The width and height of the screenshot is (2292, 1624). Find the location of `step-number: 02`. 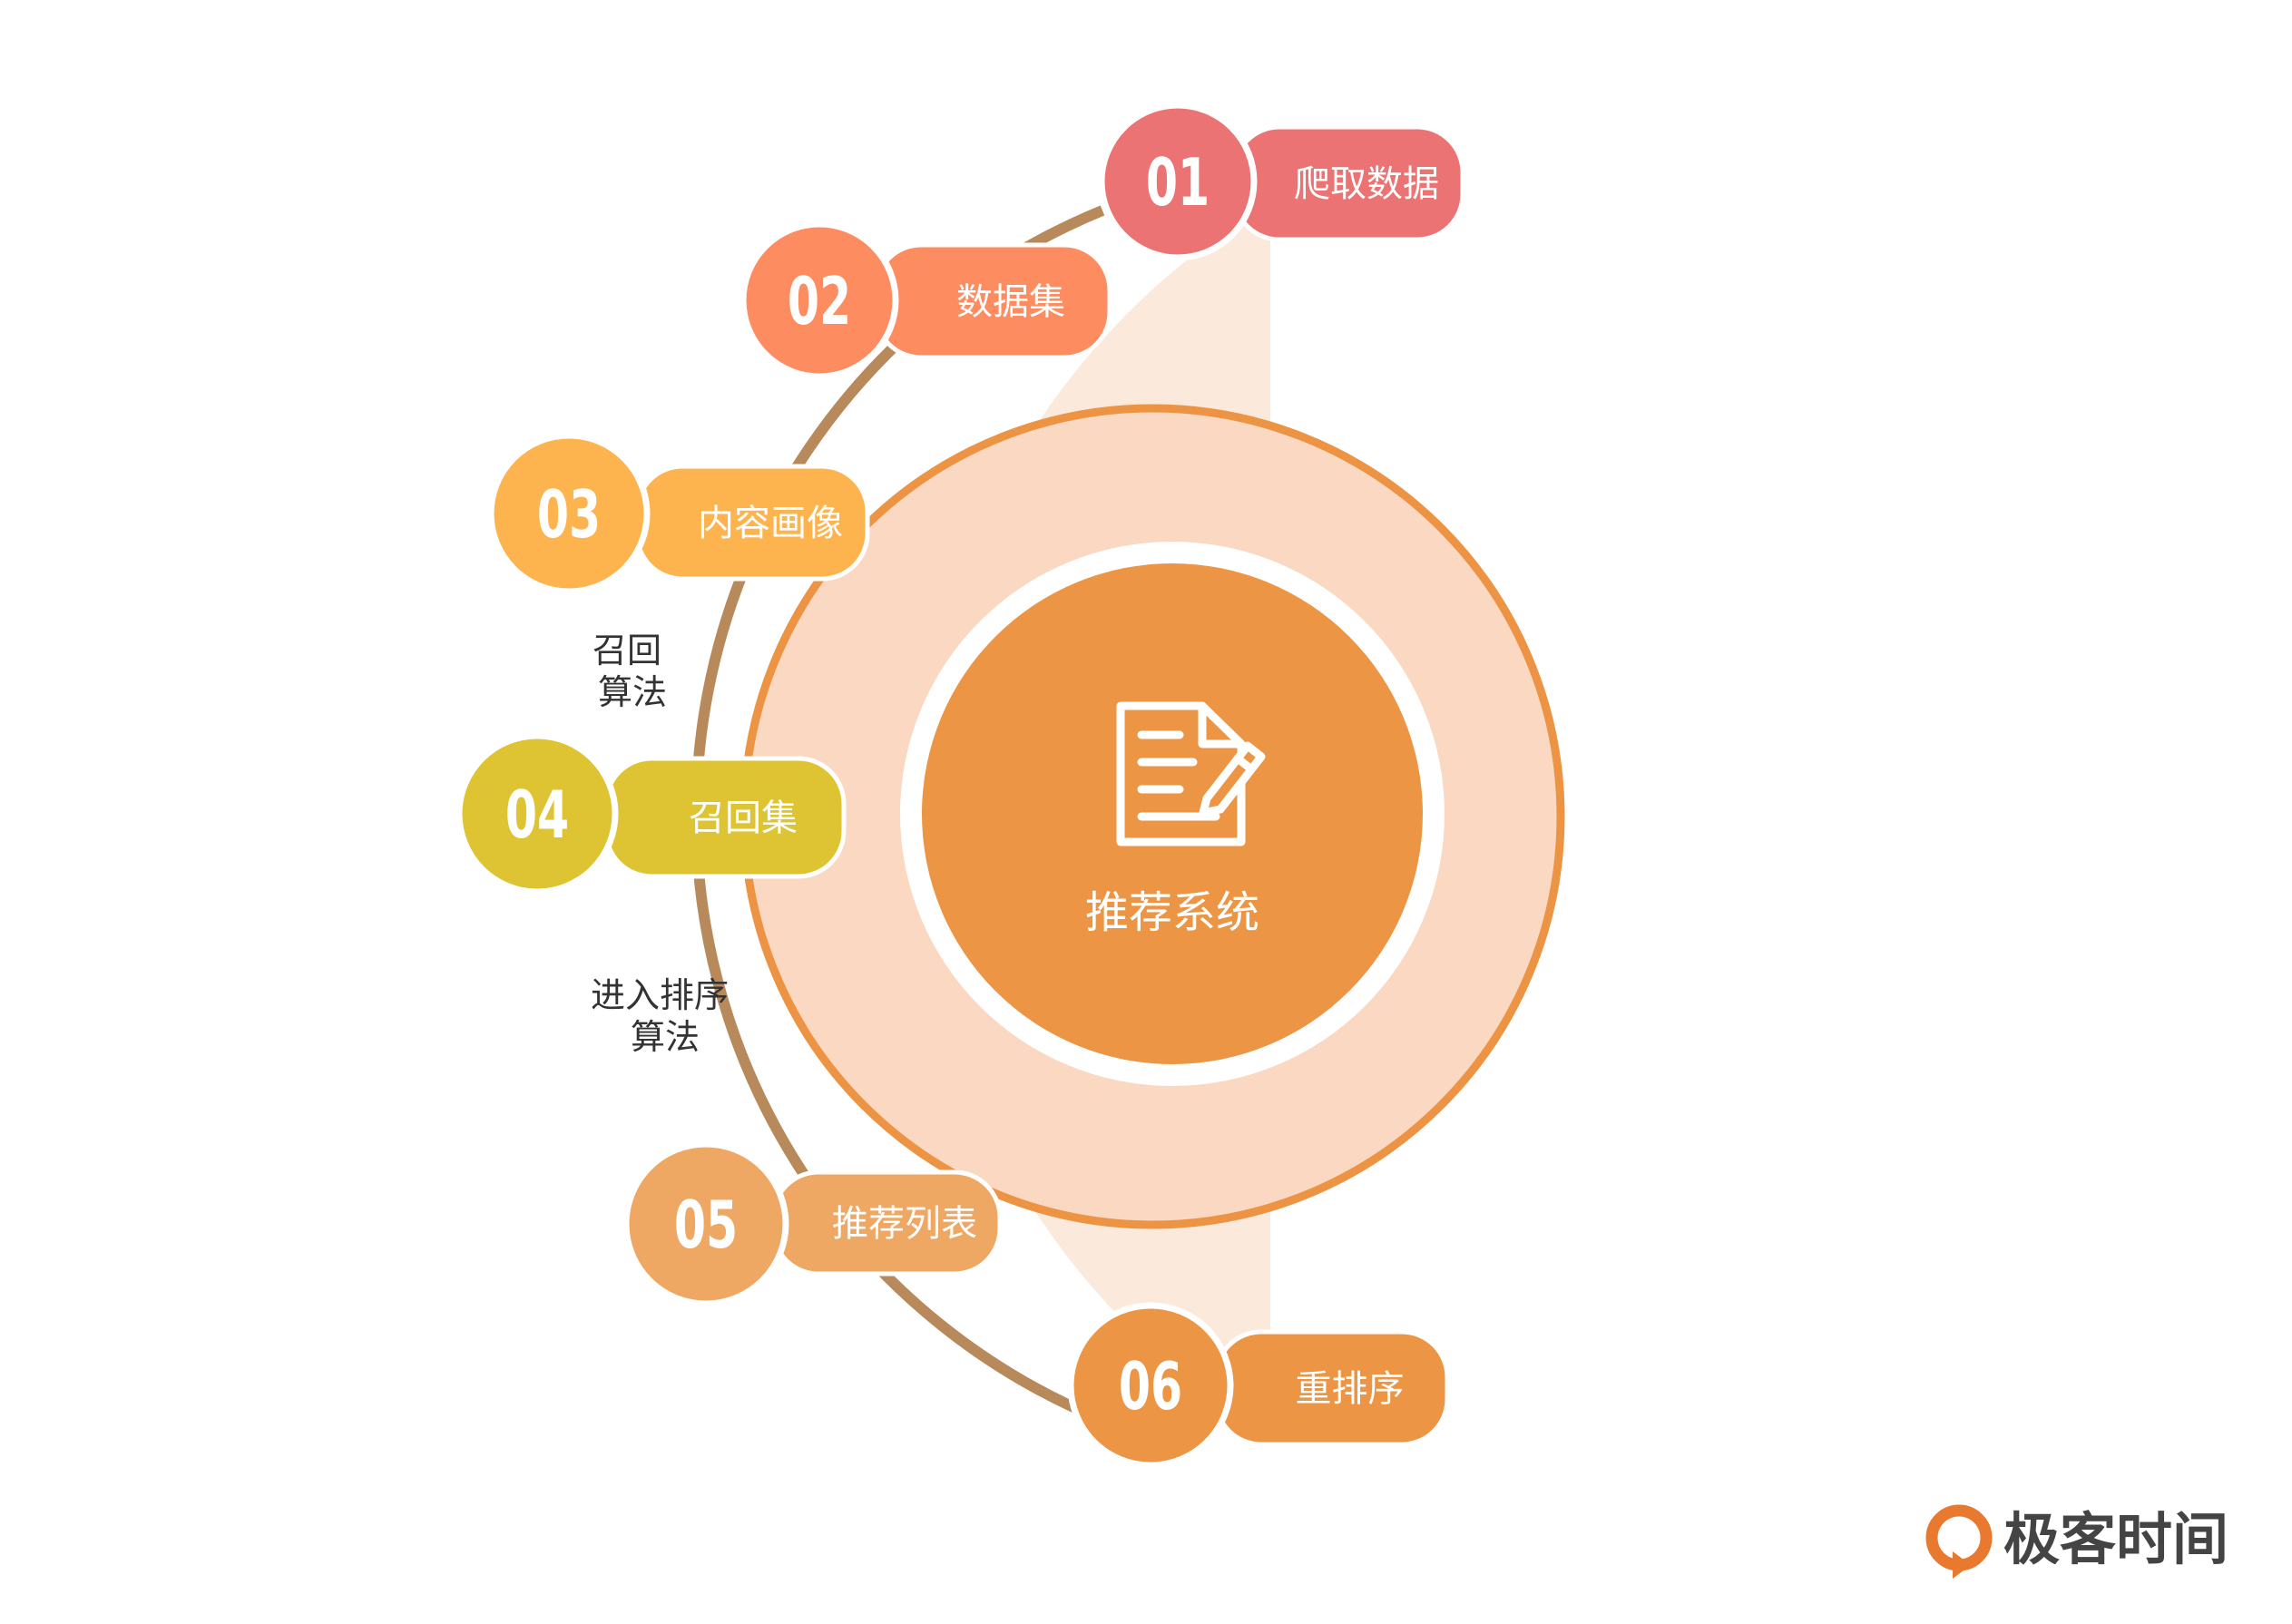

step-number: 02 is located at coordinates (820, 302).